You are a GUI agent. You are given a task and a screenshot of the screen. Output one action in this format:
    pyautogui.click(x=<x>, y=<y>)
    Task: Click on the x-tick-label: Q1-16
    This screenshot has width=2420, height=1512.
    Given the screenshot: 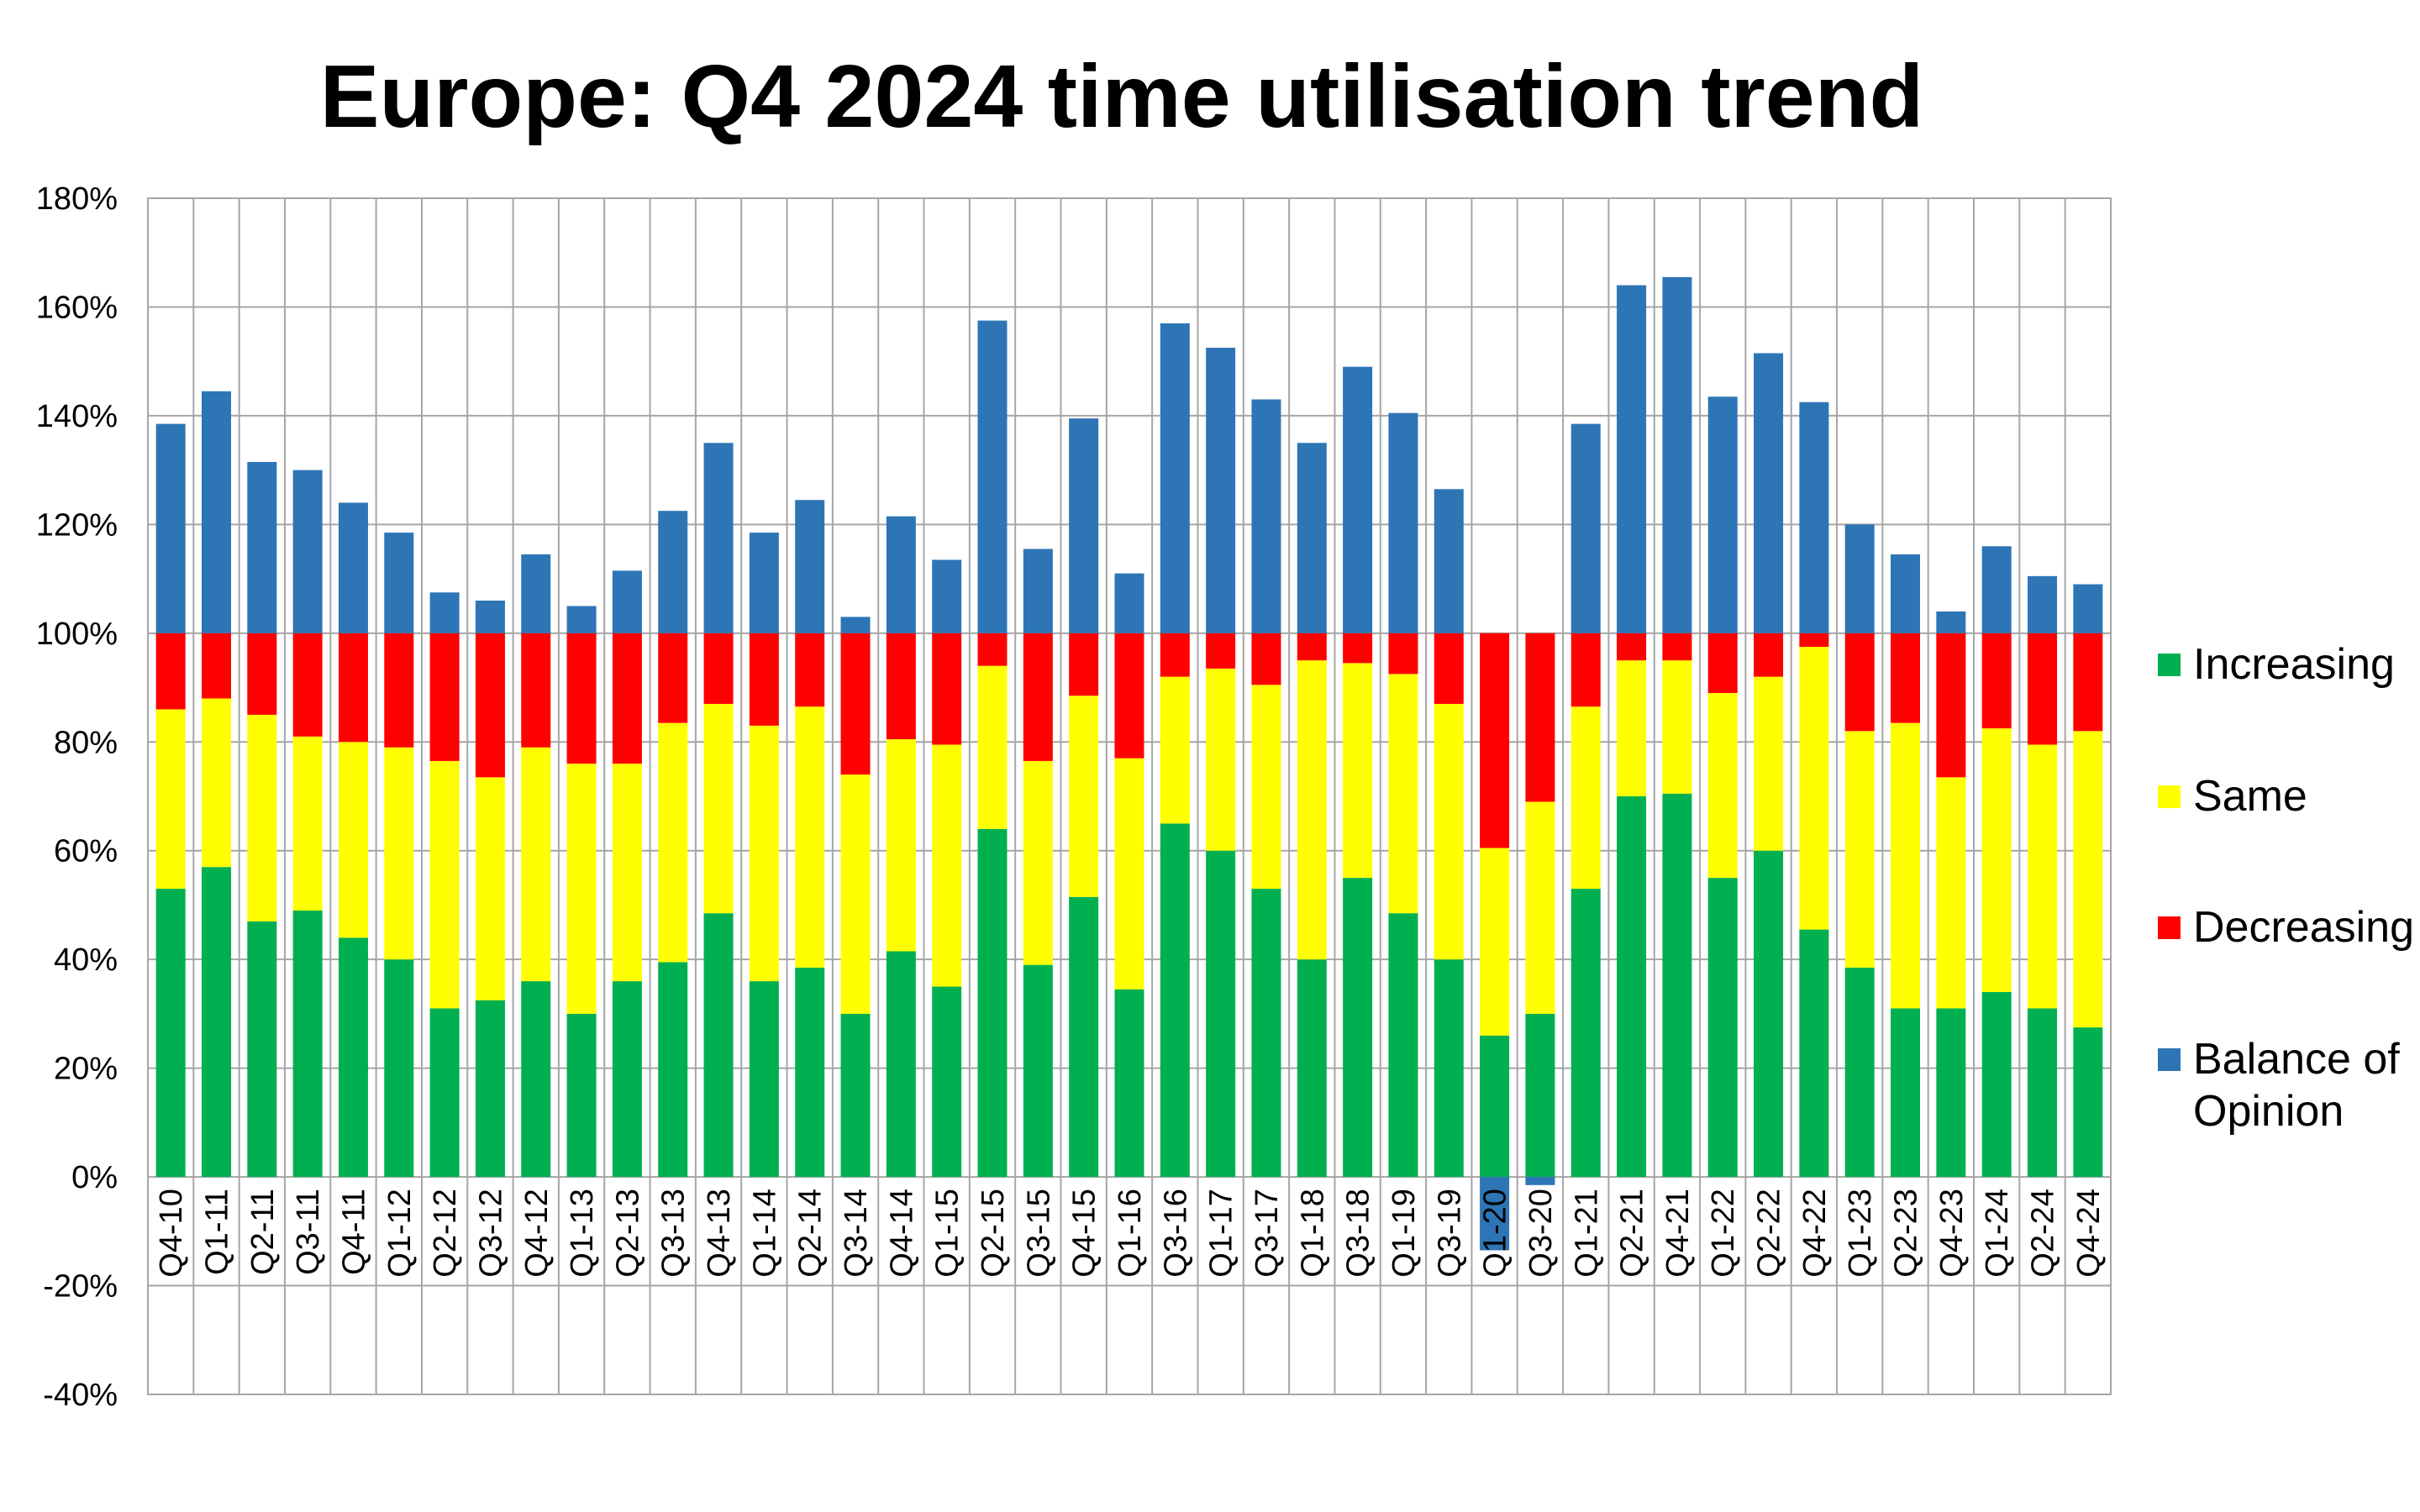 What is the action you would take?
    pyautogui.click(x=1131, y=1233)
    